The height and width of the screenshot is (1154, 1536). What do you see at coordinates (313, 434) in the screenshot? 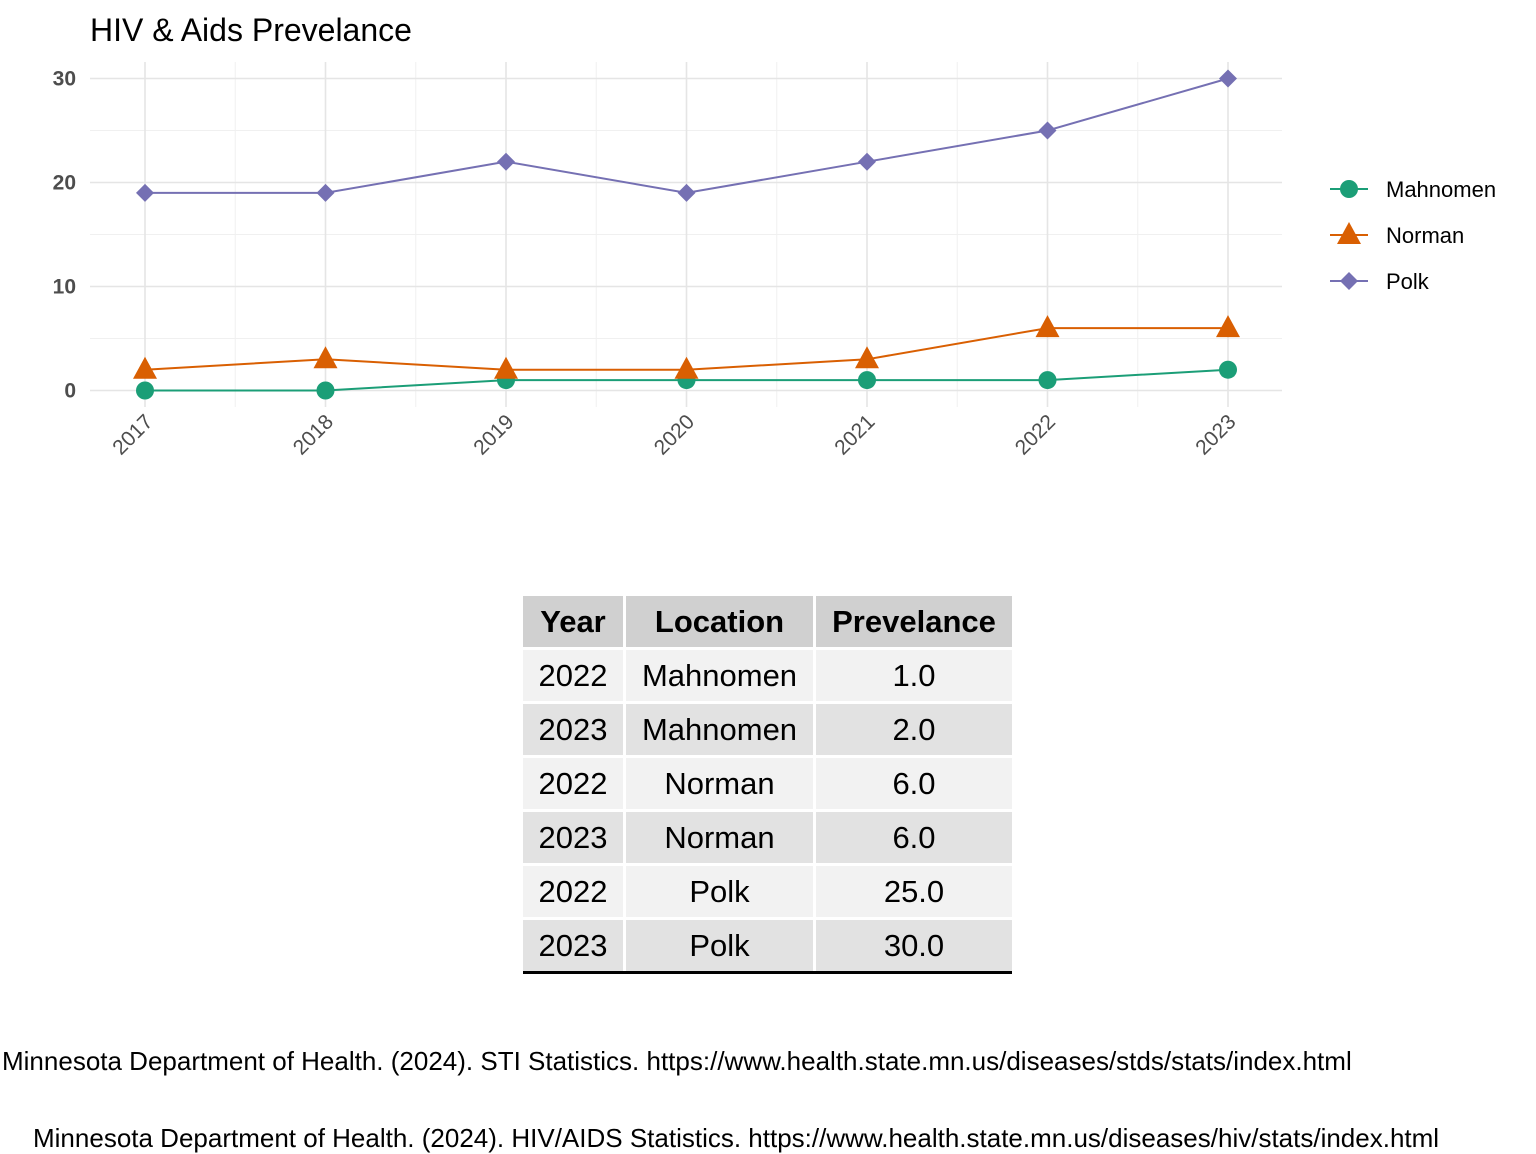
I see `x-tick-label: 2018` at bounding box center [313, 434].